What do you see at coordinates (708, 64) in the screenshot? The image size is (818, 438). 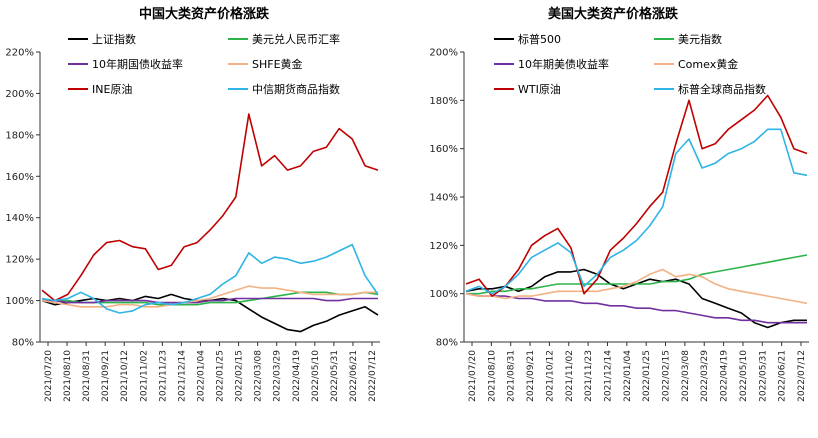 I see `legend-label: Comex黄金` at bounding box center [708, 64].